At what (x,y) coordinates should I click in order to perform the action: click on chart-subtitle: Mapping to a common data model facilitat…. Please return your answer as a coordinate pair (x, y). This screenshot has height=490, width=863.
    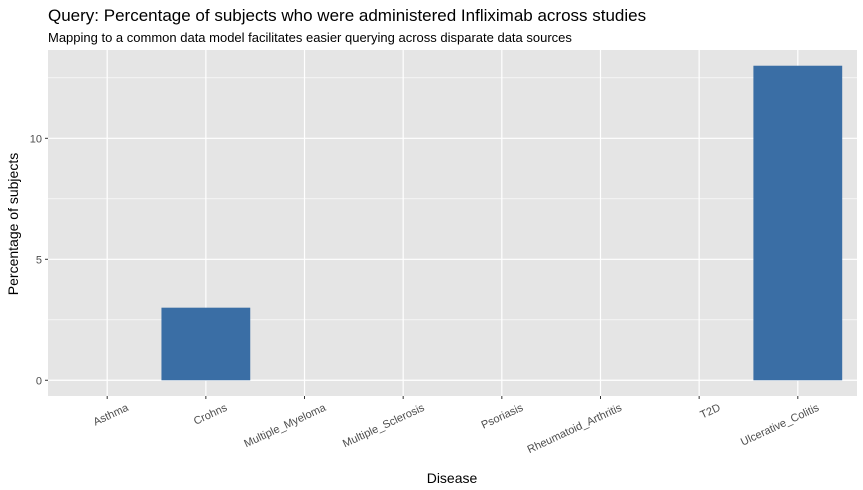
    Looking at the image, I should click on (310, 37).